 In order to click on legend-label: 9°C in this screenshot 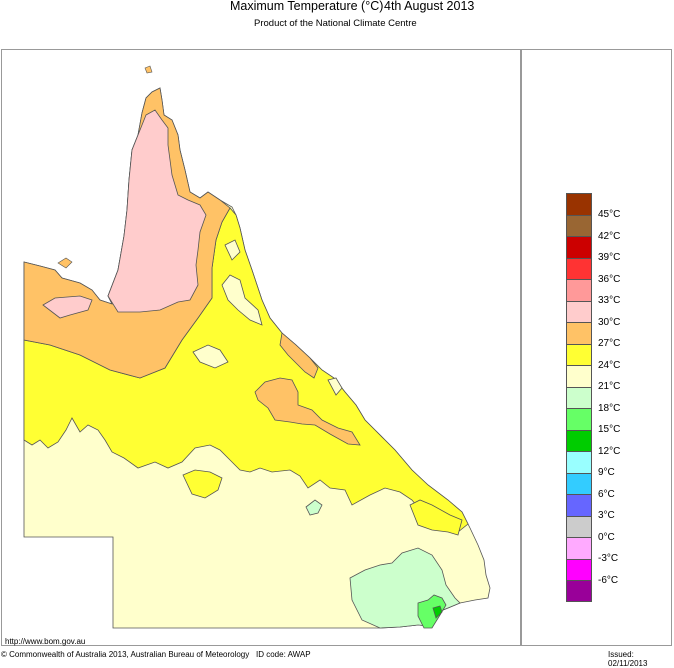, I will do `click(606, 472)`.